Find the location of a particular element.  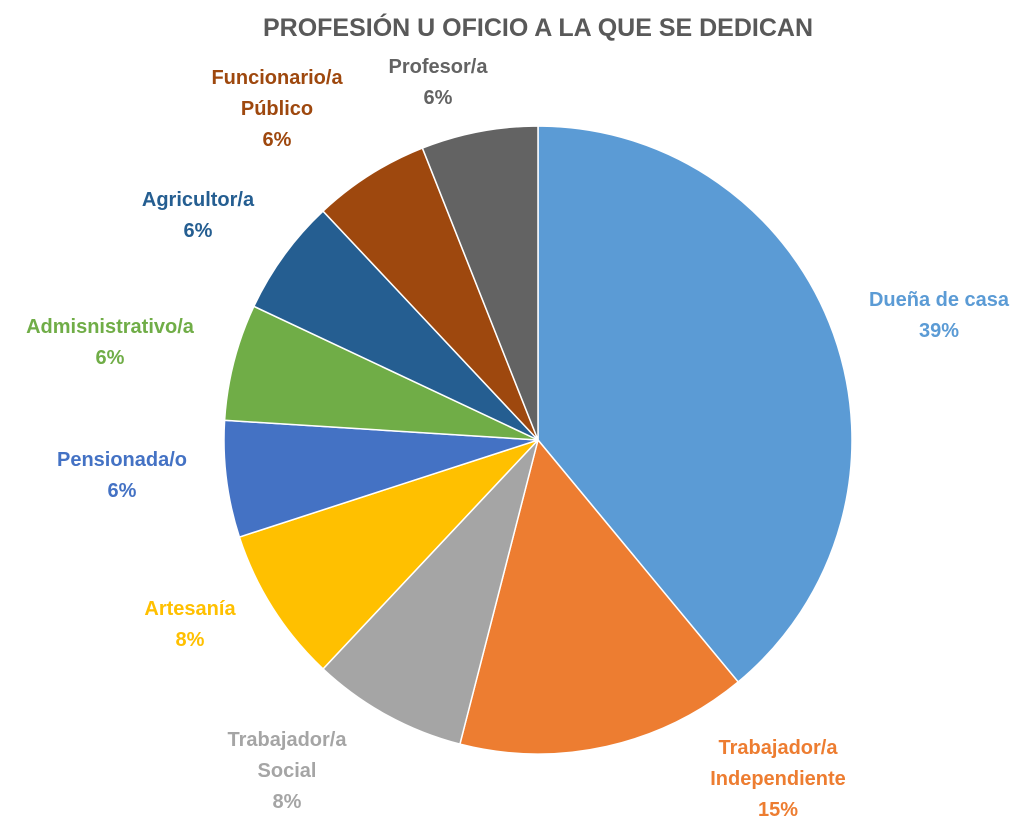

category-label: Funcionario/a Público is located at coordinates (277, 93).